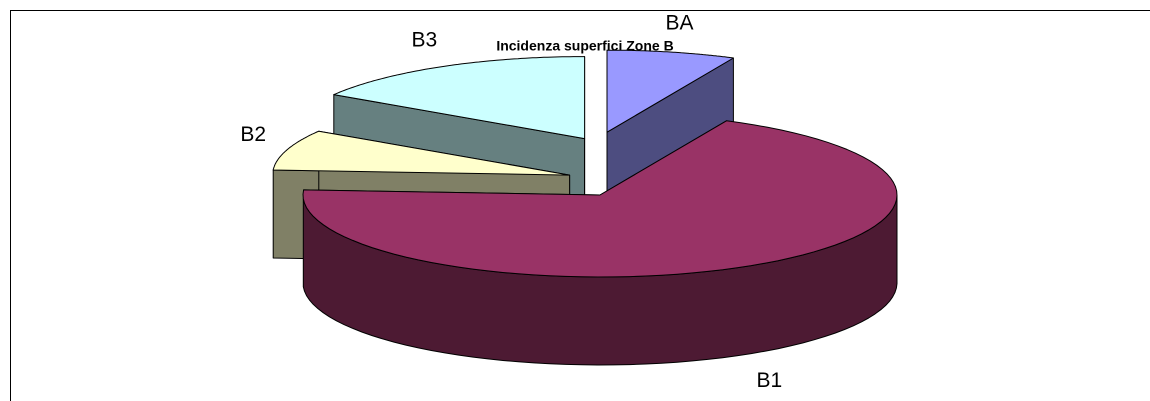 The height and width of the screenshot is (401, 1150). Describe the element at coordinates (253, 134) in the screenshot. I see `slice-label: B2` at that location.